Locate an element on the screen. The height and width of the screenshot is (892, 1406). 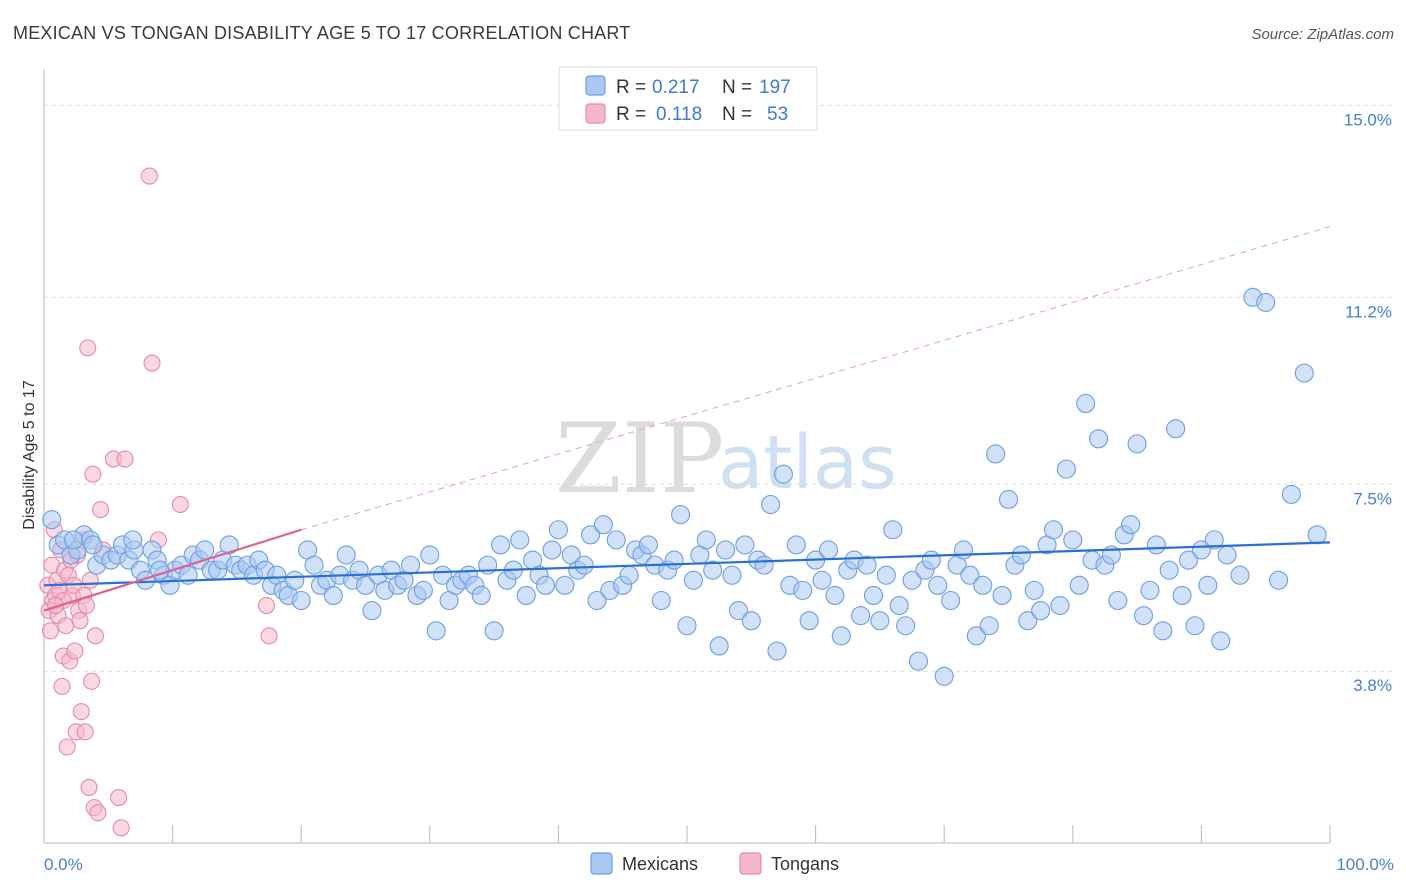
legend-box: R = 0.217 N = 197 R = 0.118 N = 53 is located at coordinates (688, 98).